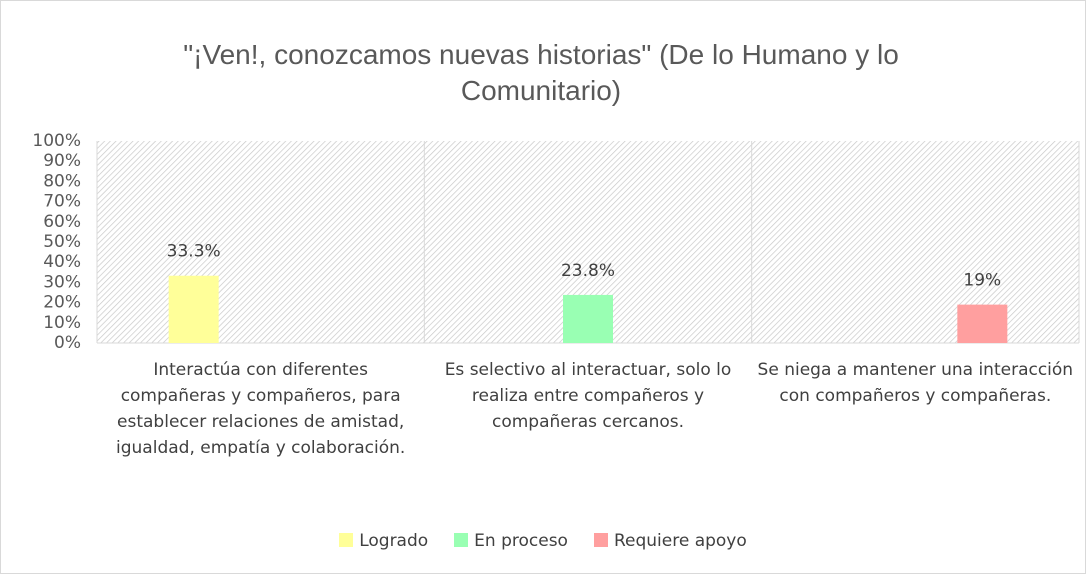 This screenshot has width=1086, height=574. Describe the element at coordinates (521, 541) in the screenshot. I see `legend-label: En proceso` at that location.